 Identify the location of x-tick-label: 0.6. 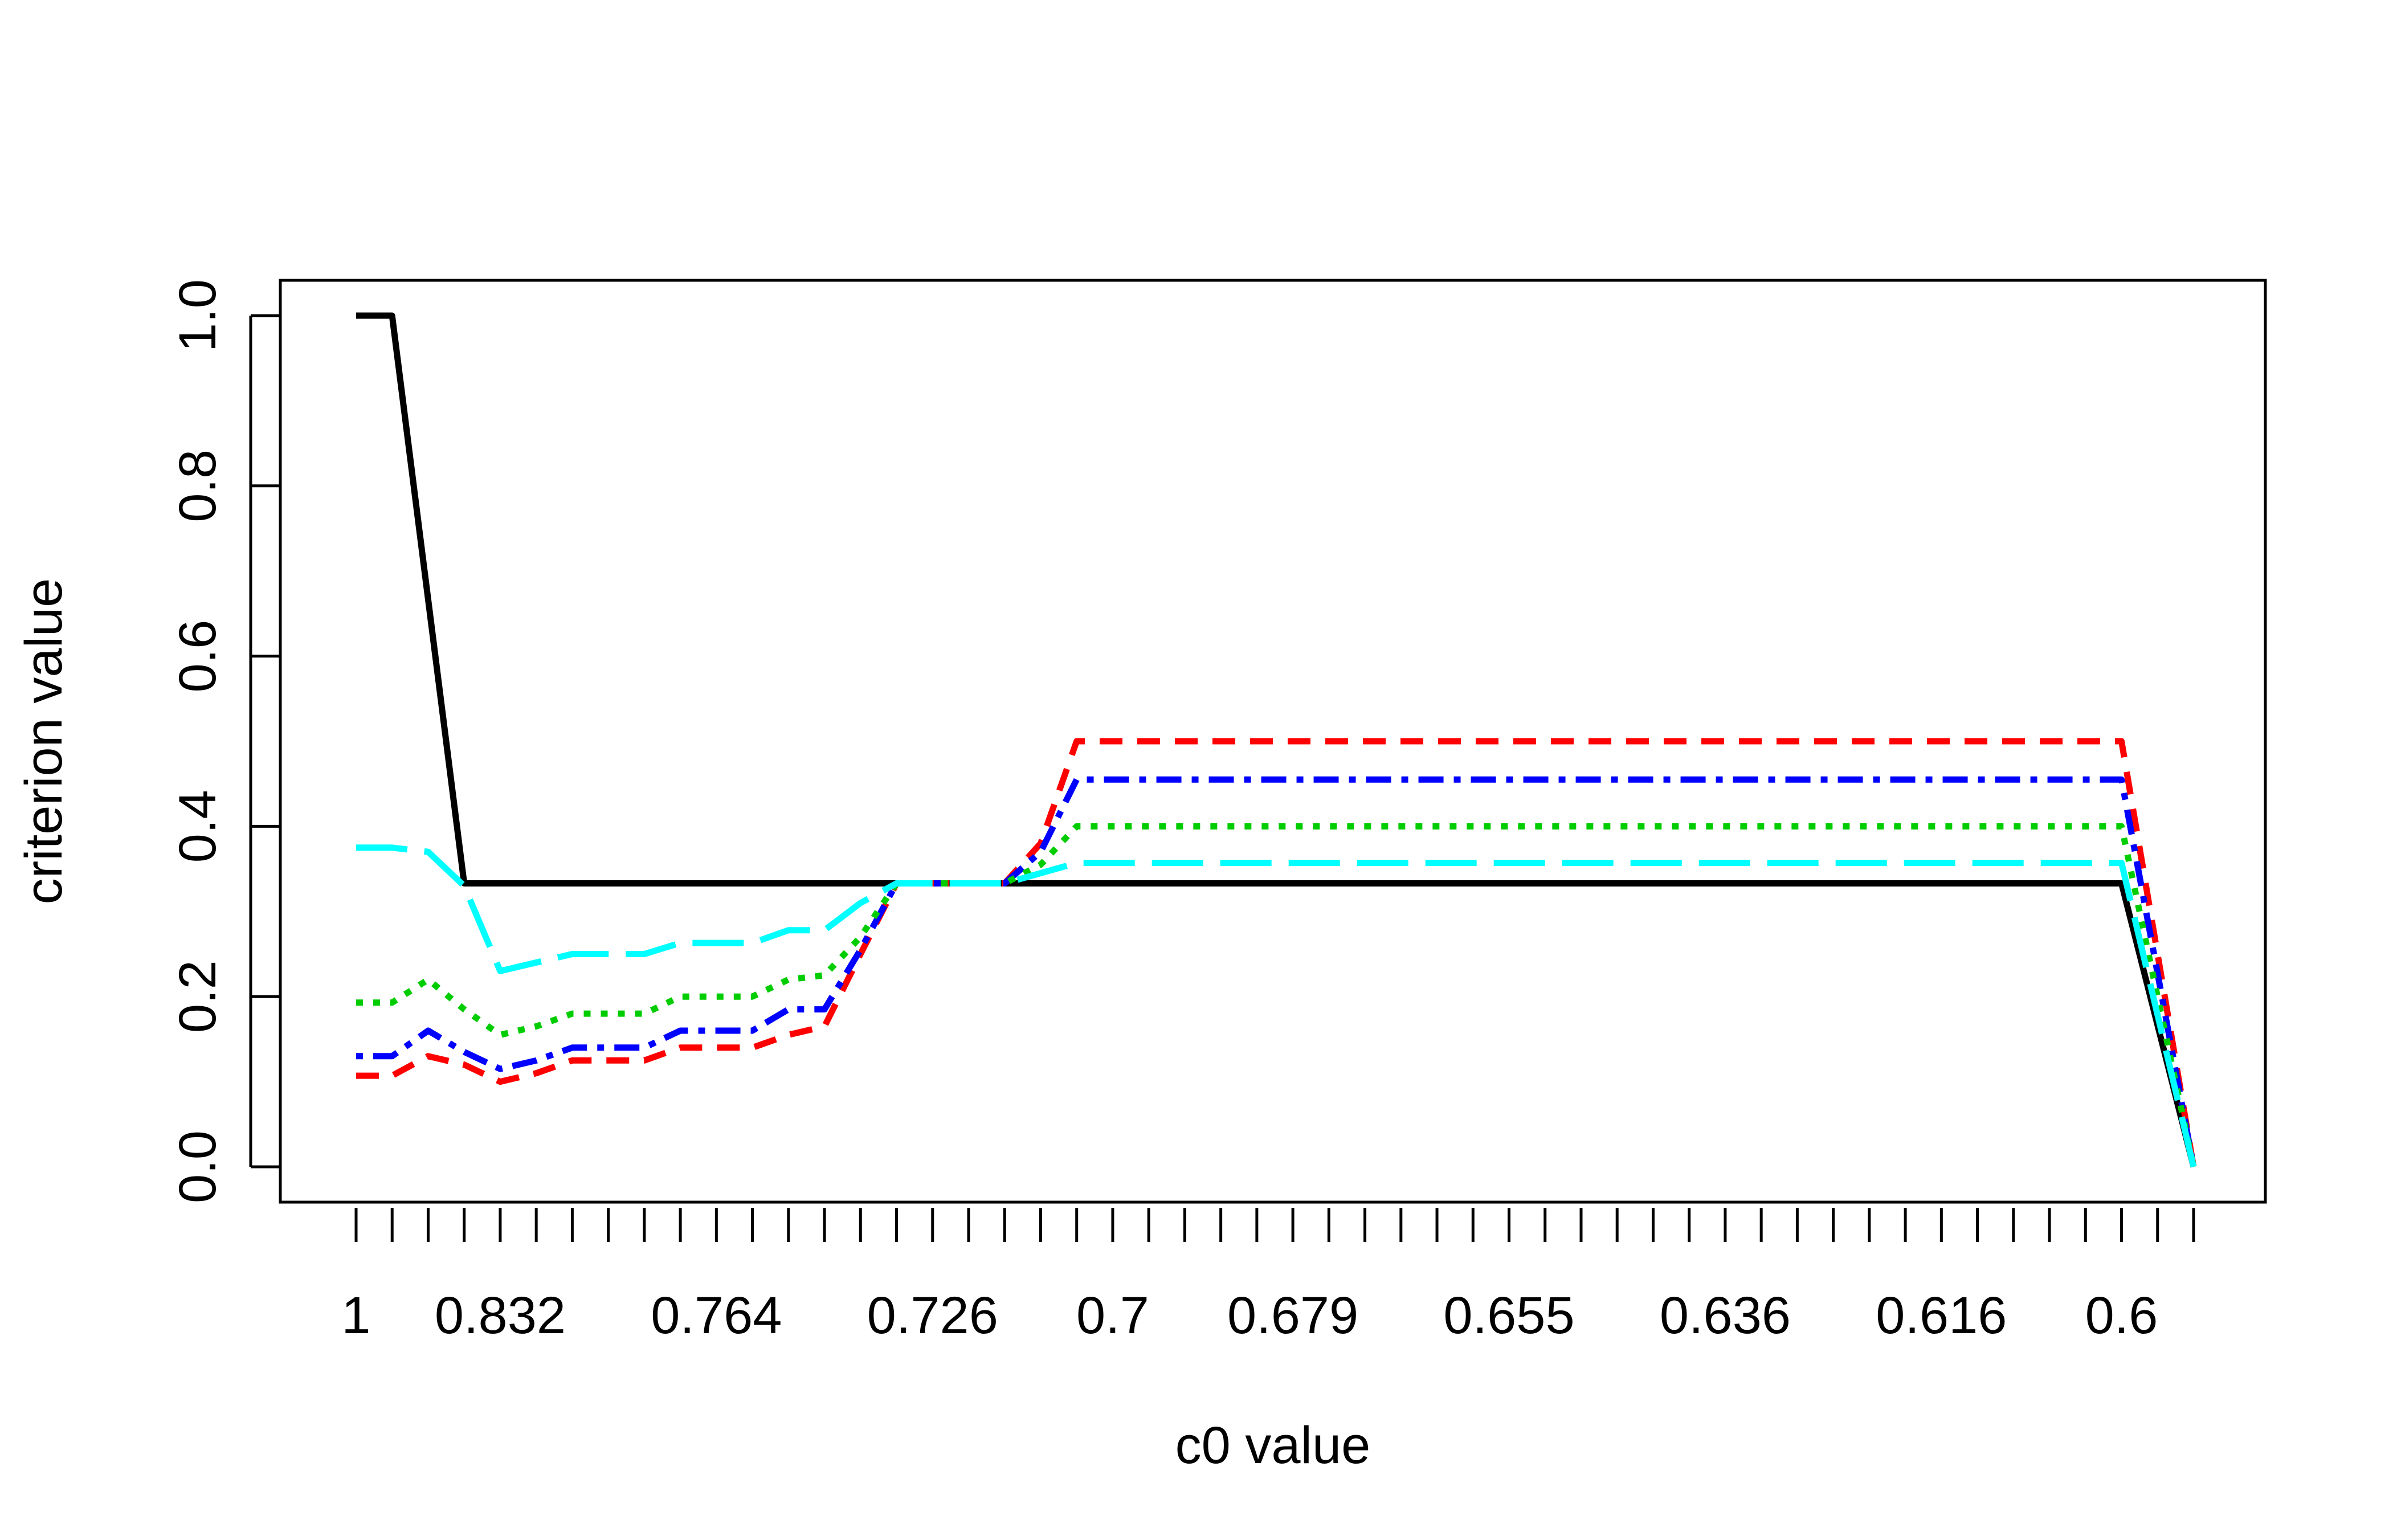
(2122, 1315).